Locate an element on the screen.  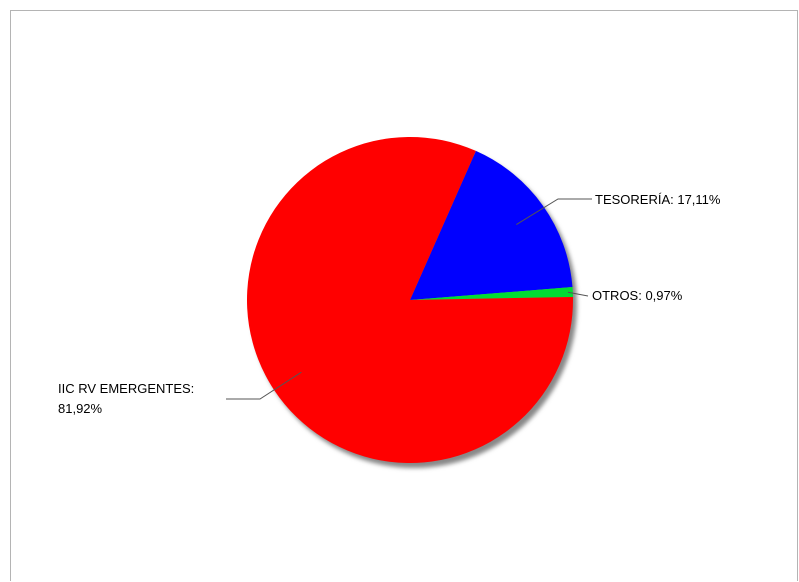
leader-line-otros is located at coordinates (578, 294).